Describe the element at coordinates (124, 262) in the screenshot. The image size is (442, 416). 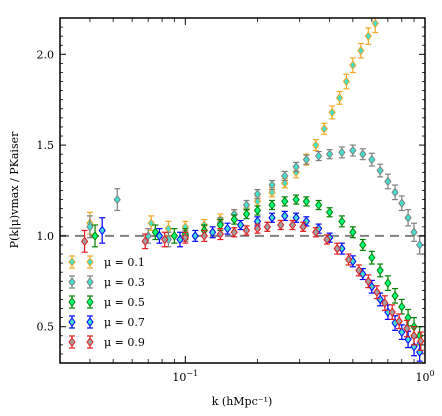
I see `legend-label: μ = 0.1` at that location.